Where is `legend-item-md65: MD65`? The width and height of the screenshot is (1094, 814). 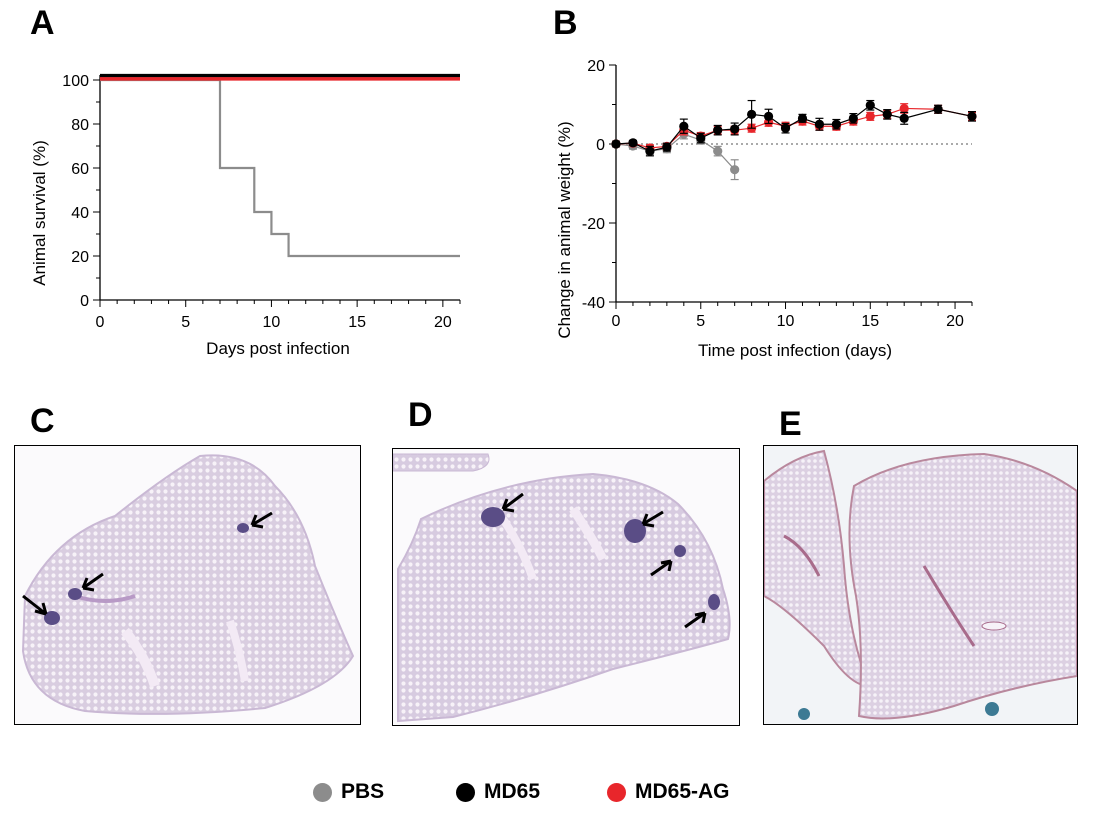
legend-item-md65: MD65 is located at coordinates (498, 792).